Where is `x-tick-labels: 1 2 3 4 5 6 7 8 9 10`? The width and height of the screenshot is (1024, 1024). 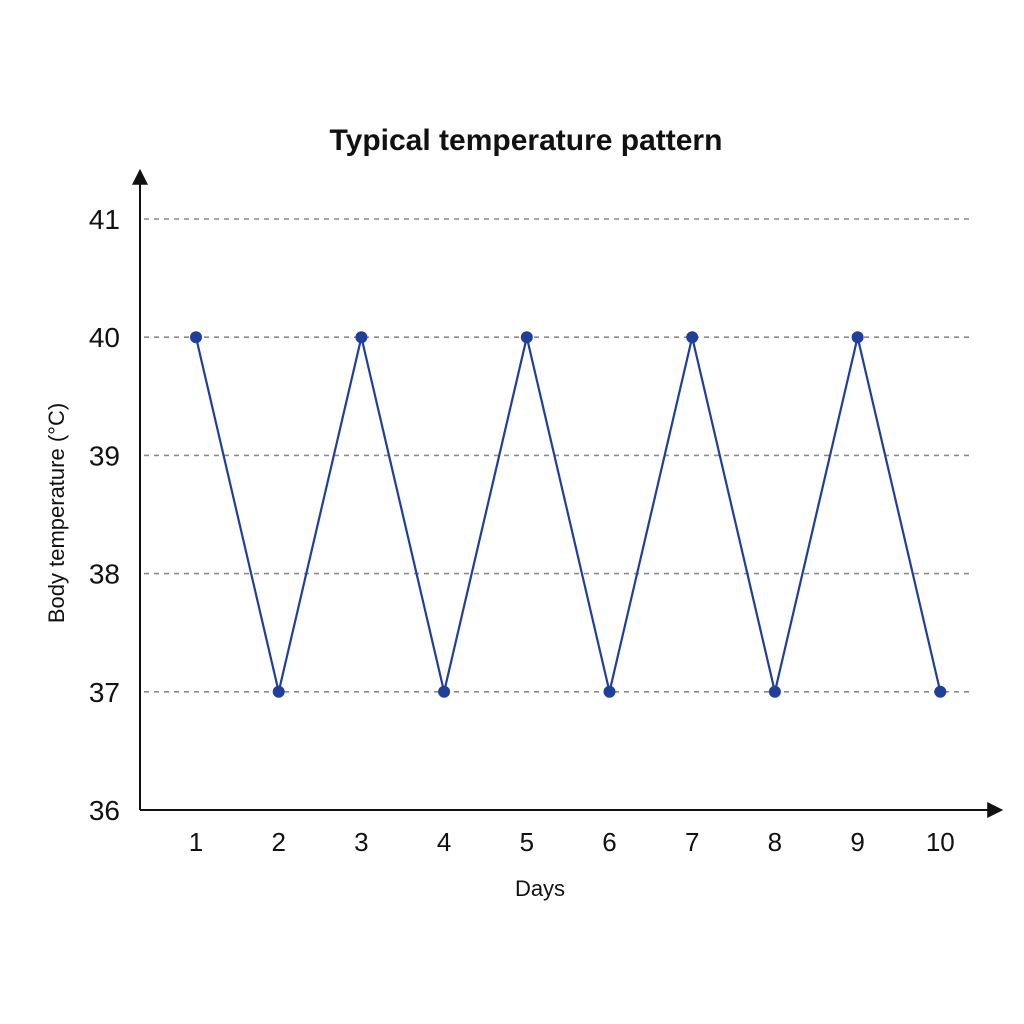 x-tick-labels: 1 2 3 4 5 6 7 8 9 10 is located at coordinates (572, 842).